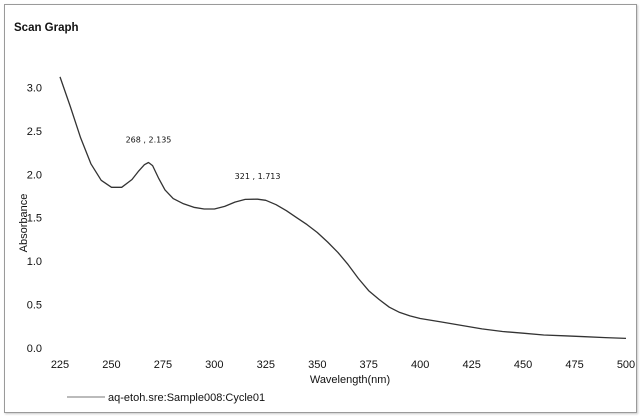  Describe the element at coordinates (574, 365) in the screenshot. I see `x-tick-label: 475` at that location.